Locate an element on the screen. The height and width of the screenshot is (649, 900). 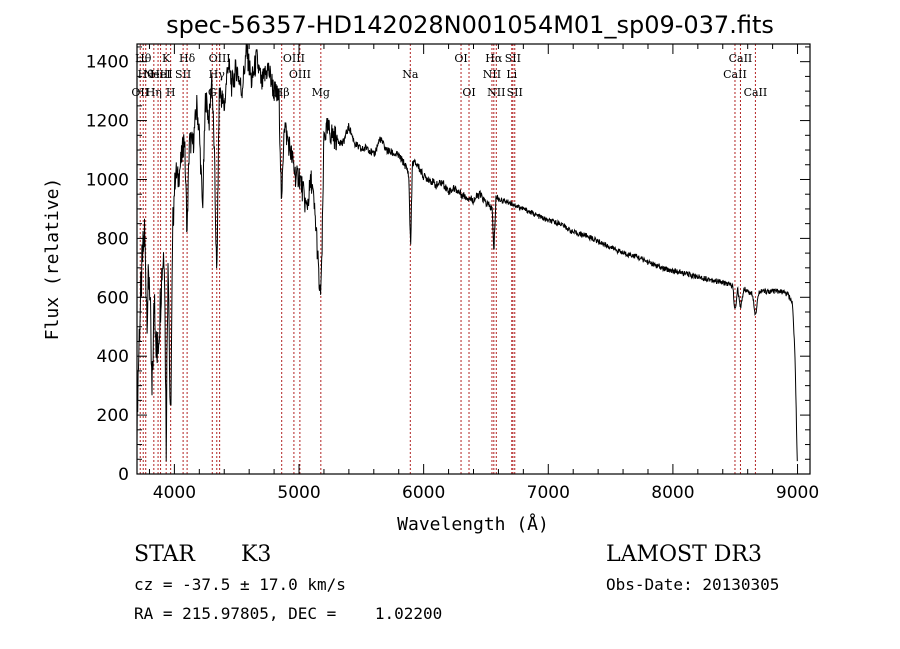
y-tick-label: 600 is located at coordinates (113, 298).